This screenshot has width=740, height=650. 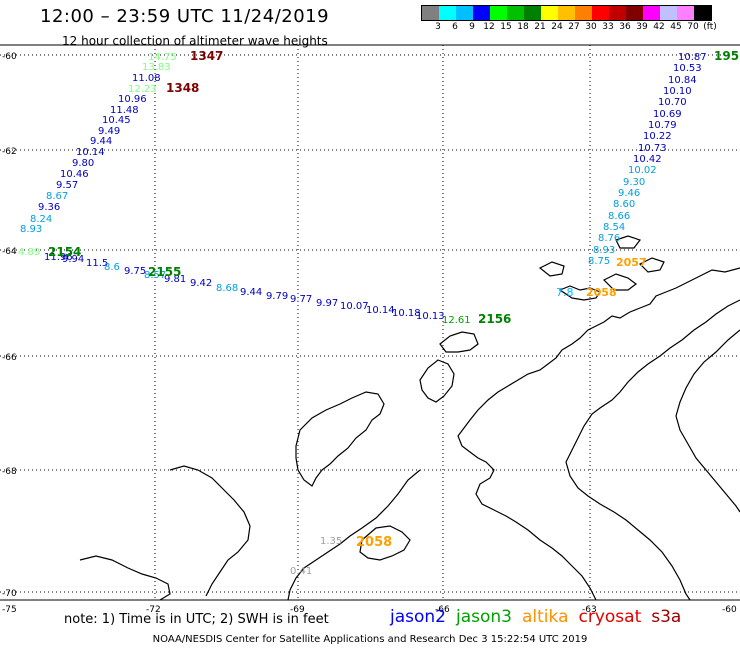 What do you see at coordinates (83, 163) in the screenshot?
I see `swh-value: 9.80` at bounding box center [83, 163].